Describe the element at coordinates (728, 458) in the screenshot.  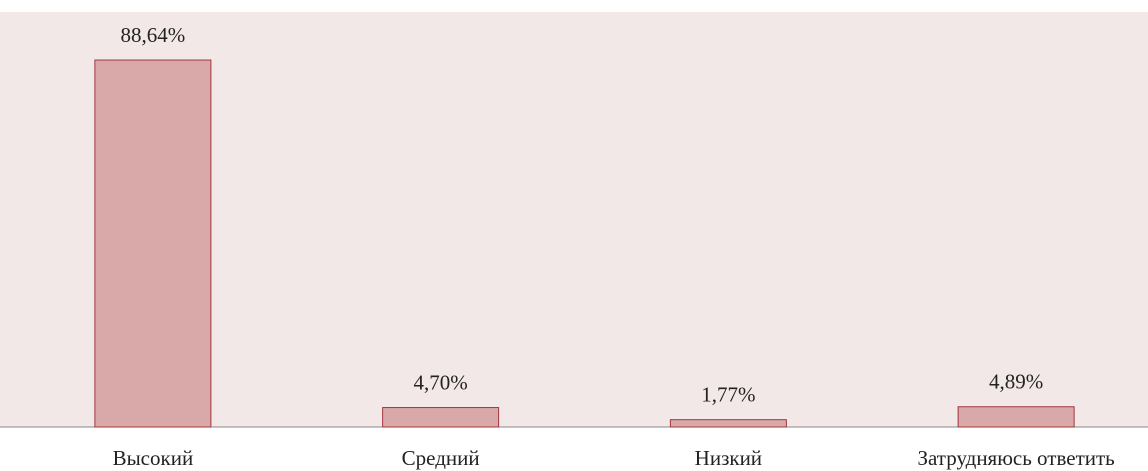
I see `x-tick-label: Низкий` at that location.